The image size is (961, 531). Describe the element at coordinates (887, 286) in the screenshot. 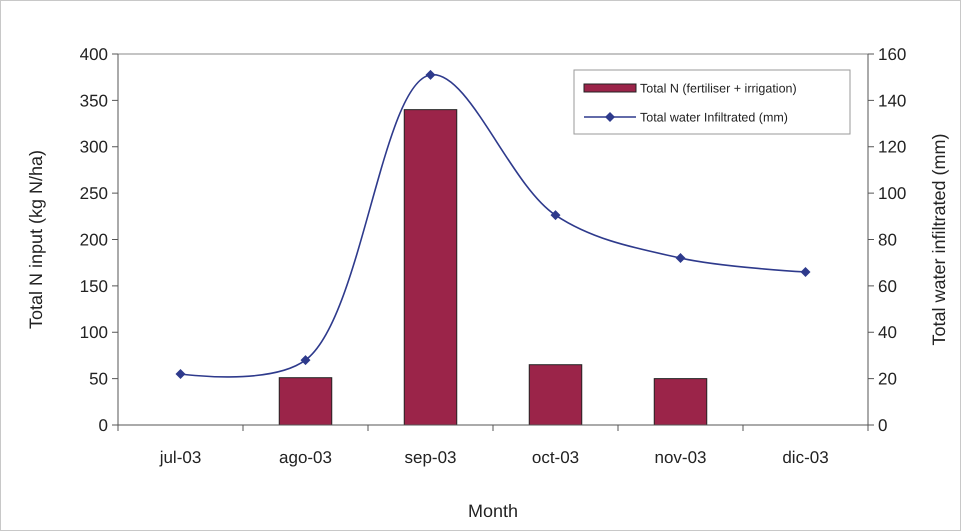

I see `y2-tick-label: 60` at that location.